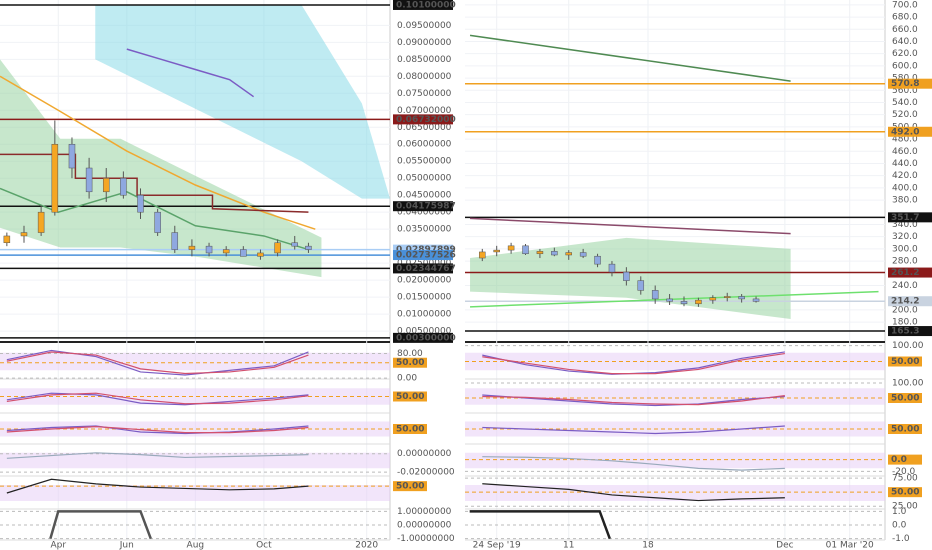 The image size is (932, 550). Describe the element at coordinates (196, 545) in the screenshot. I see `x-tick-label: Aug` at that location.